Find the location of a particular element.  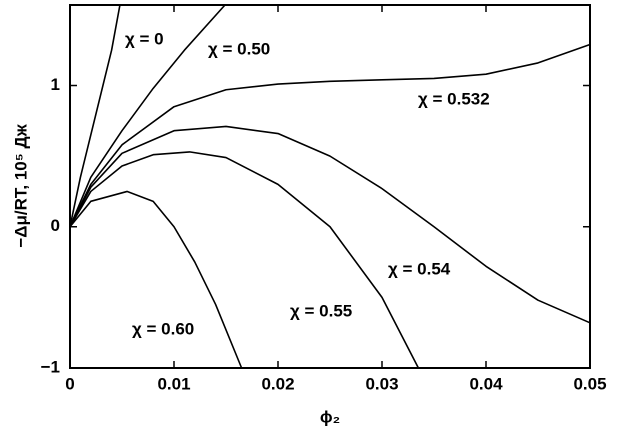

curve-label: χ = 0.60 is located at coordinates (163, 328).